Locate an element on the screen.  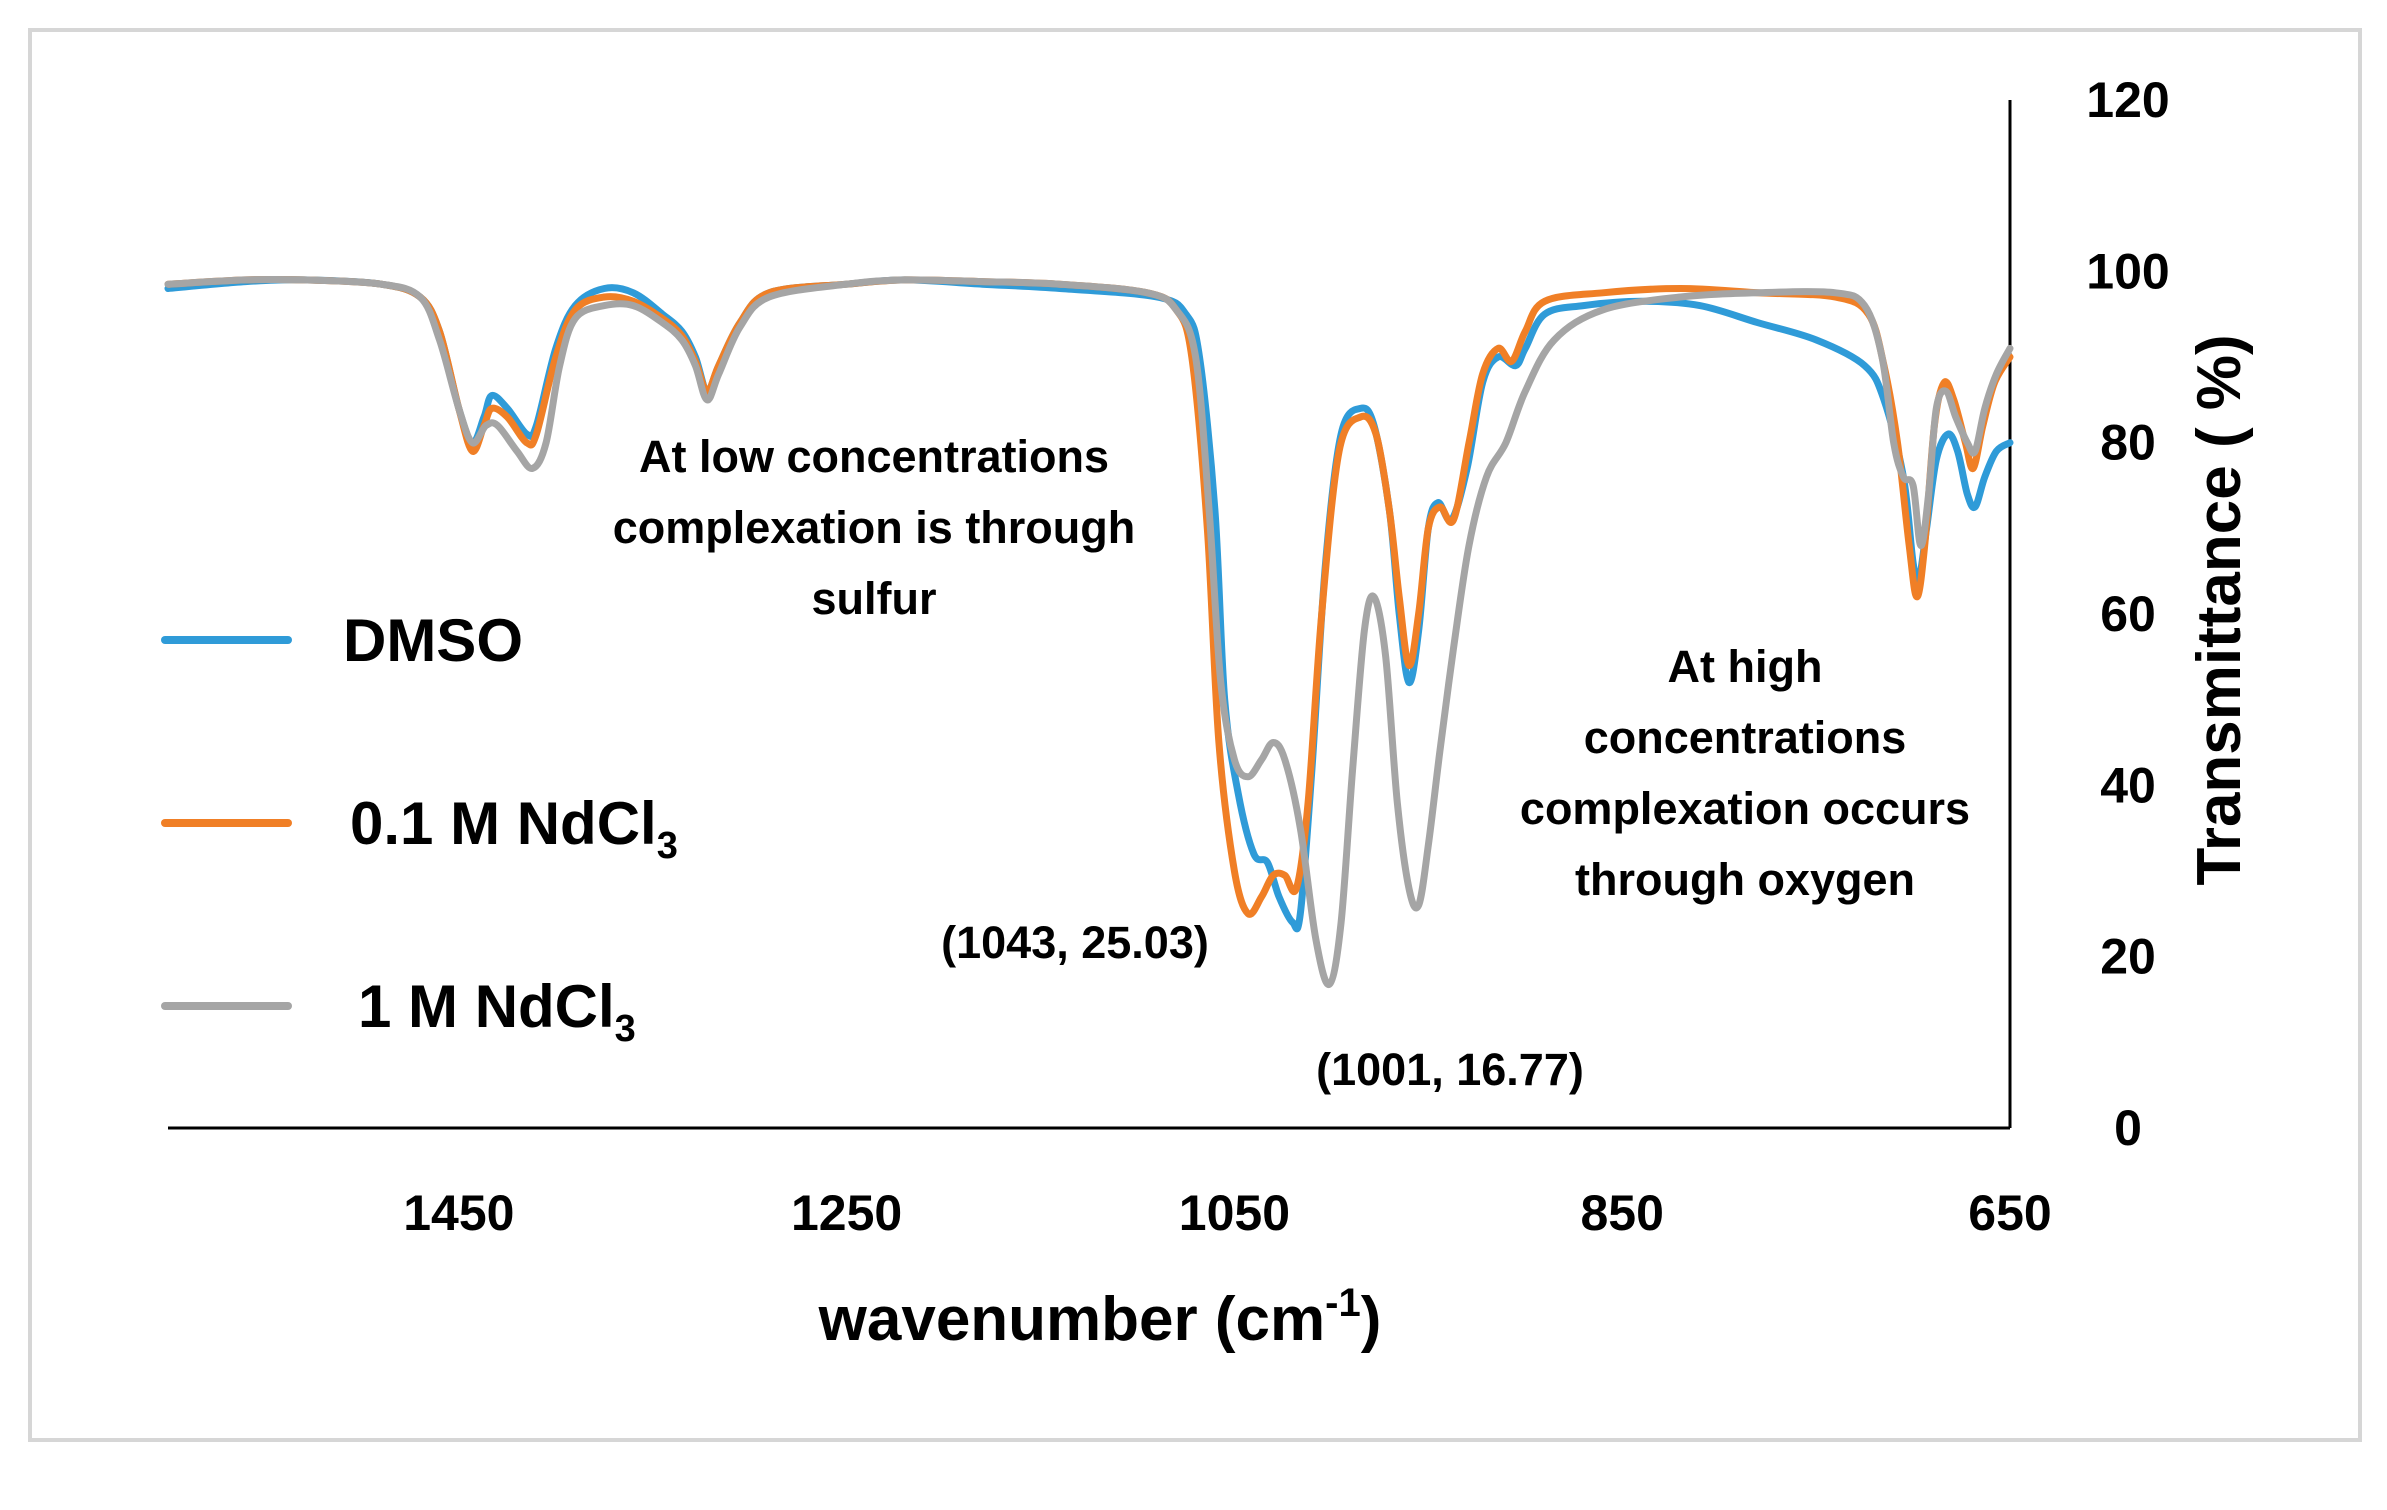
legend-label: DMSO is located at coordinates (433, 640).